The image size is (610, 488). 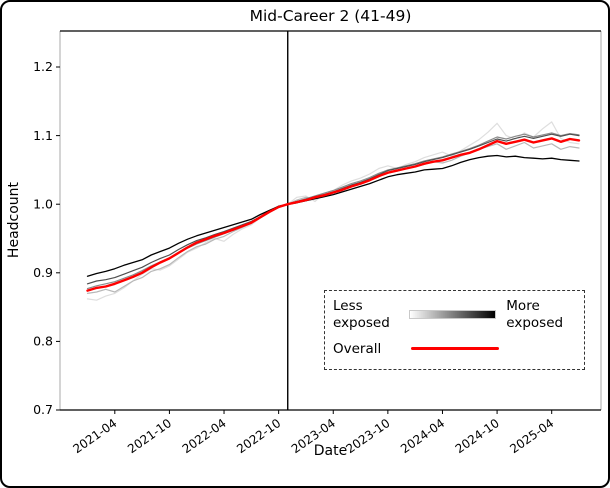 I want to click on x-axis-label: Date, so click(x=330, y=451).